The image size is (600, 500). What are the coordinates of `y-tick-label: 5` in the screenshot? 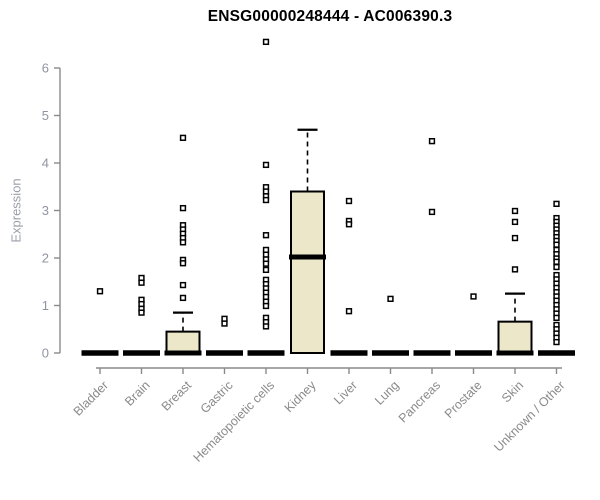 It's located at (45, 115).